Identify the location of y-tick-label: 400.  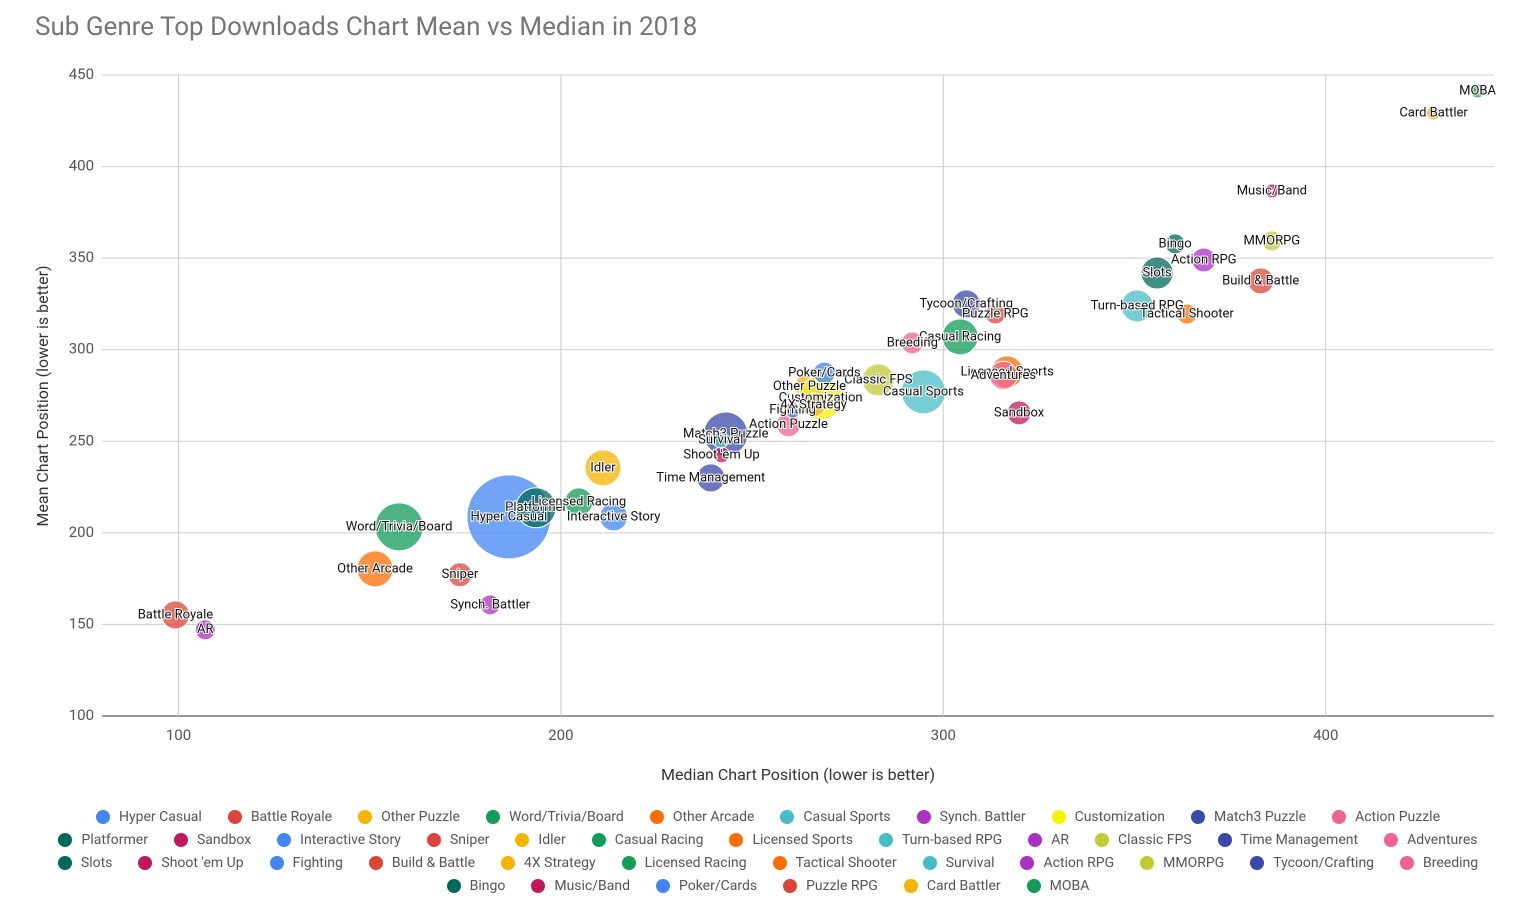
(81, 166).